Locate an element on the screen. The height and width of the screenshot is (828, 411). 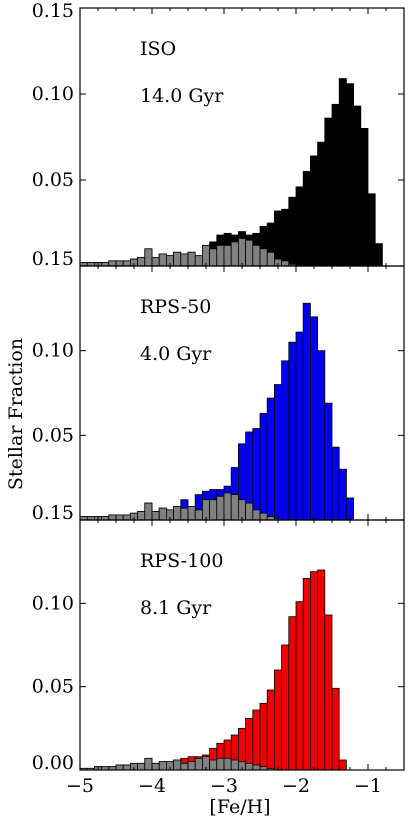
x-tick-label-0: −5 is located at coordinates (80, 786).